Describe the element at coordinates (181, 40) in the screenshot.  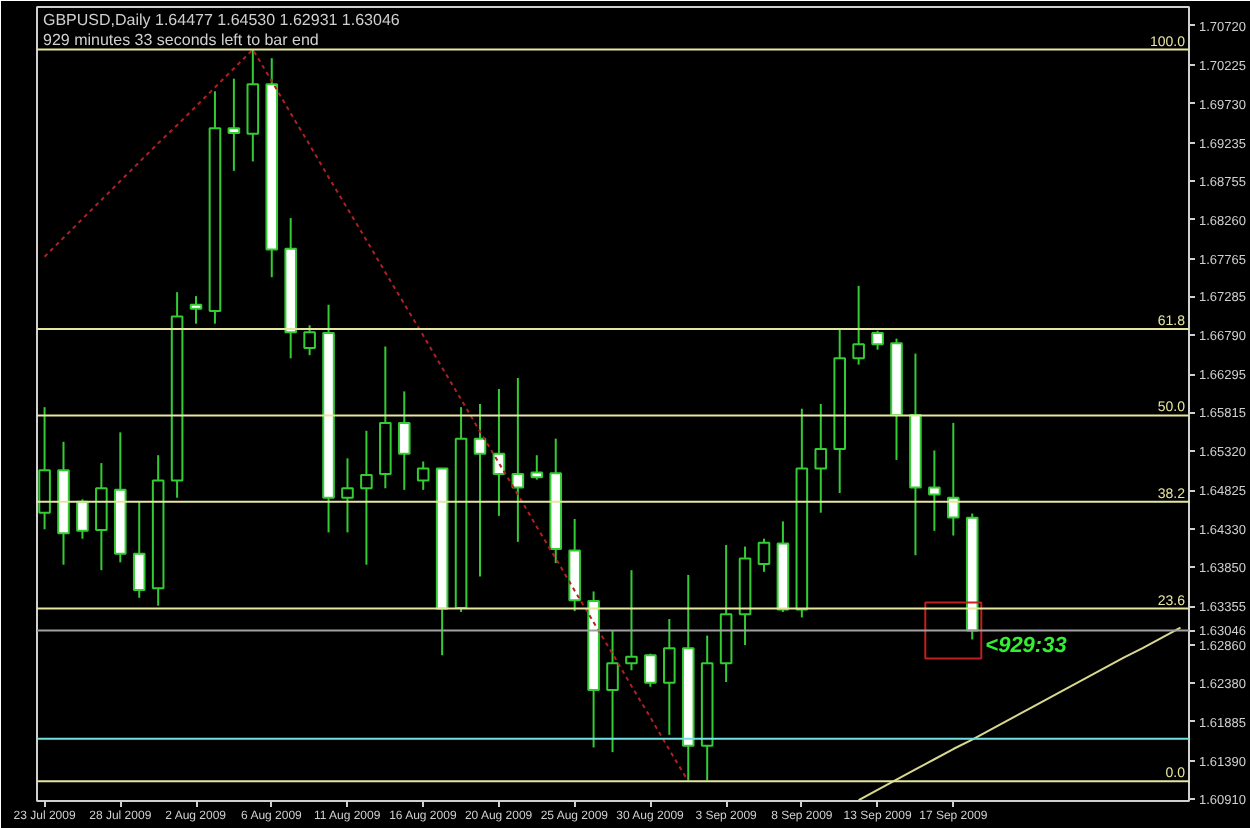
I see `text: 929 minutes 33 seconds left to bar end` at that location.